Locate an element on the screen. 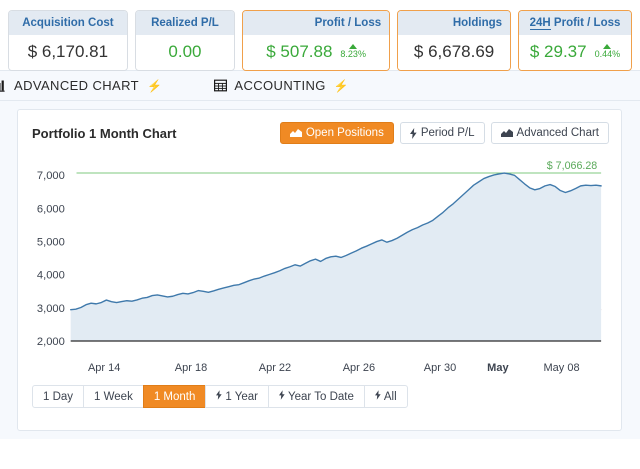 This screenshot has width=640, height=469. svg-text: 7,000 is located at coordinates (51, 176).